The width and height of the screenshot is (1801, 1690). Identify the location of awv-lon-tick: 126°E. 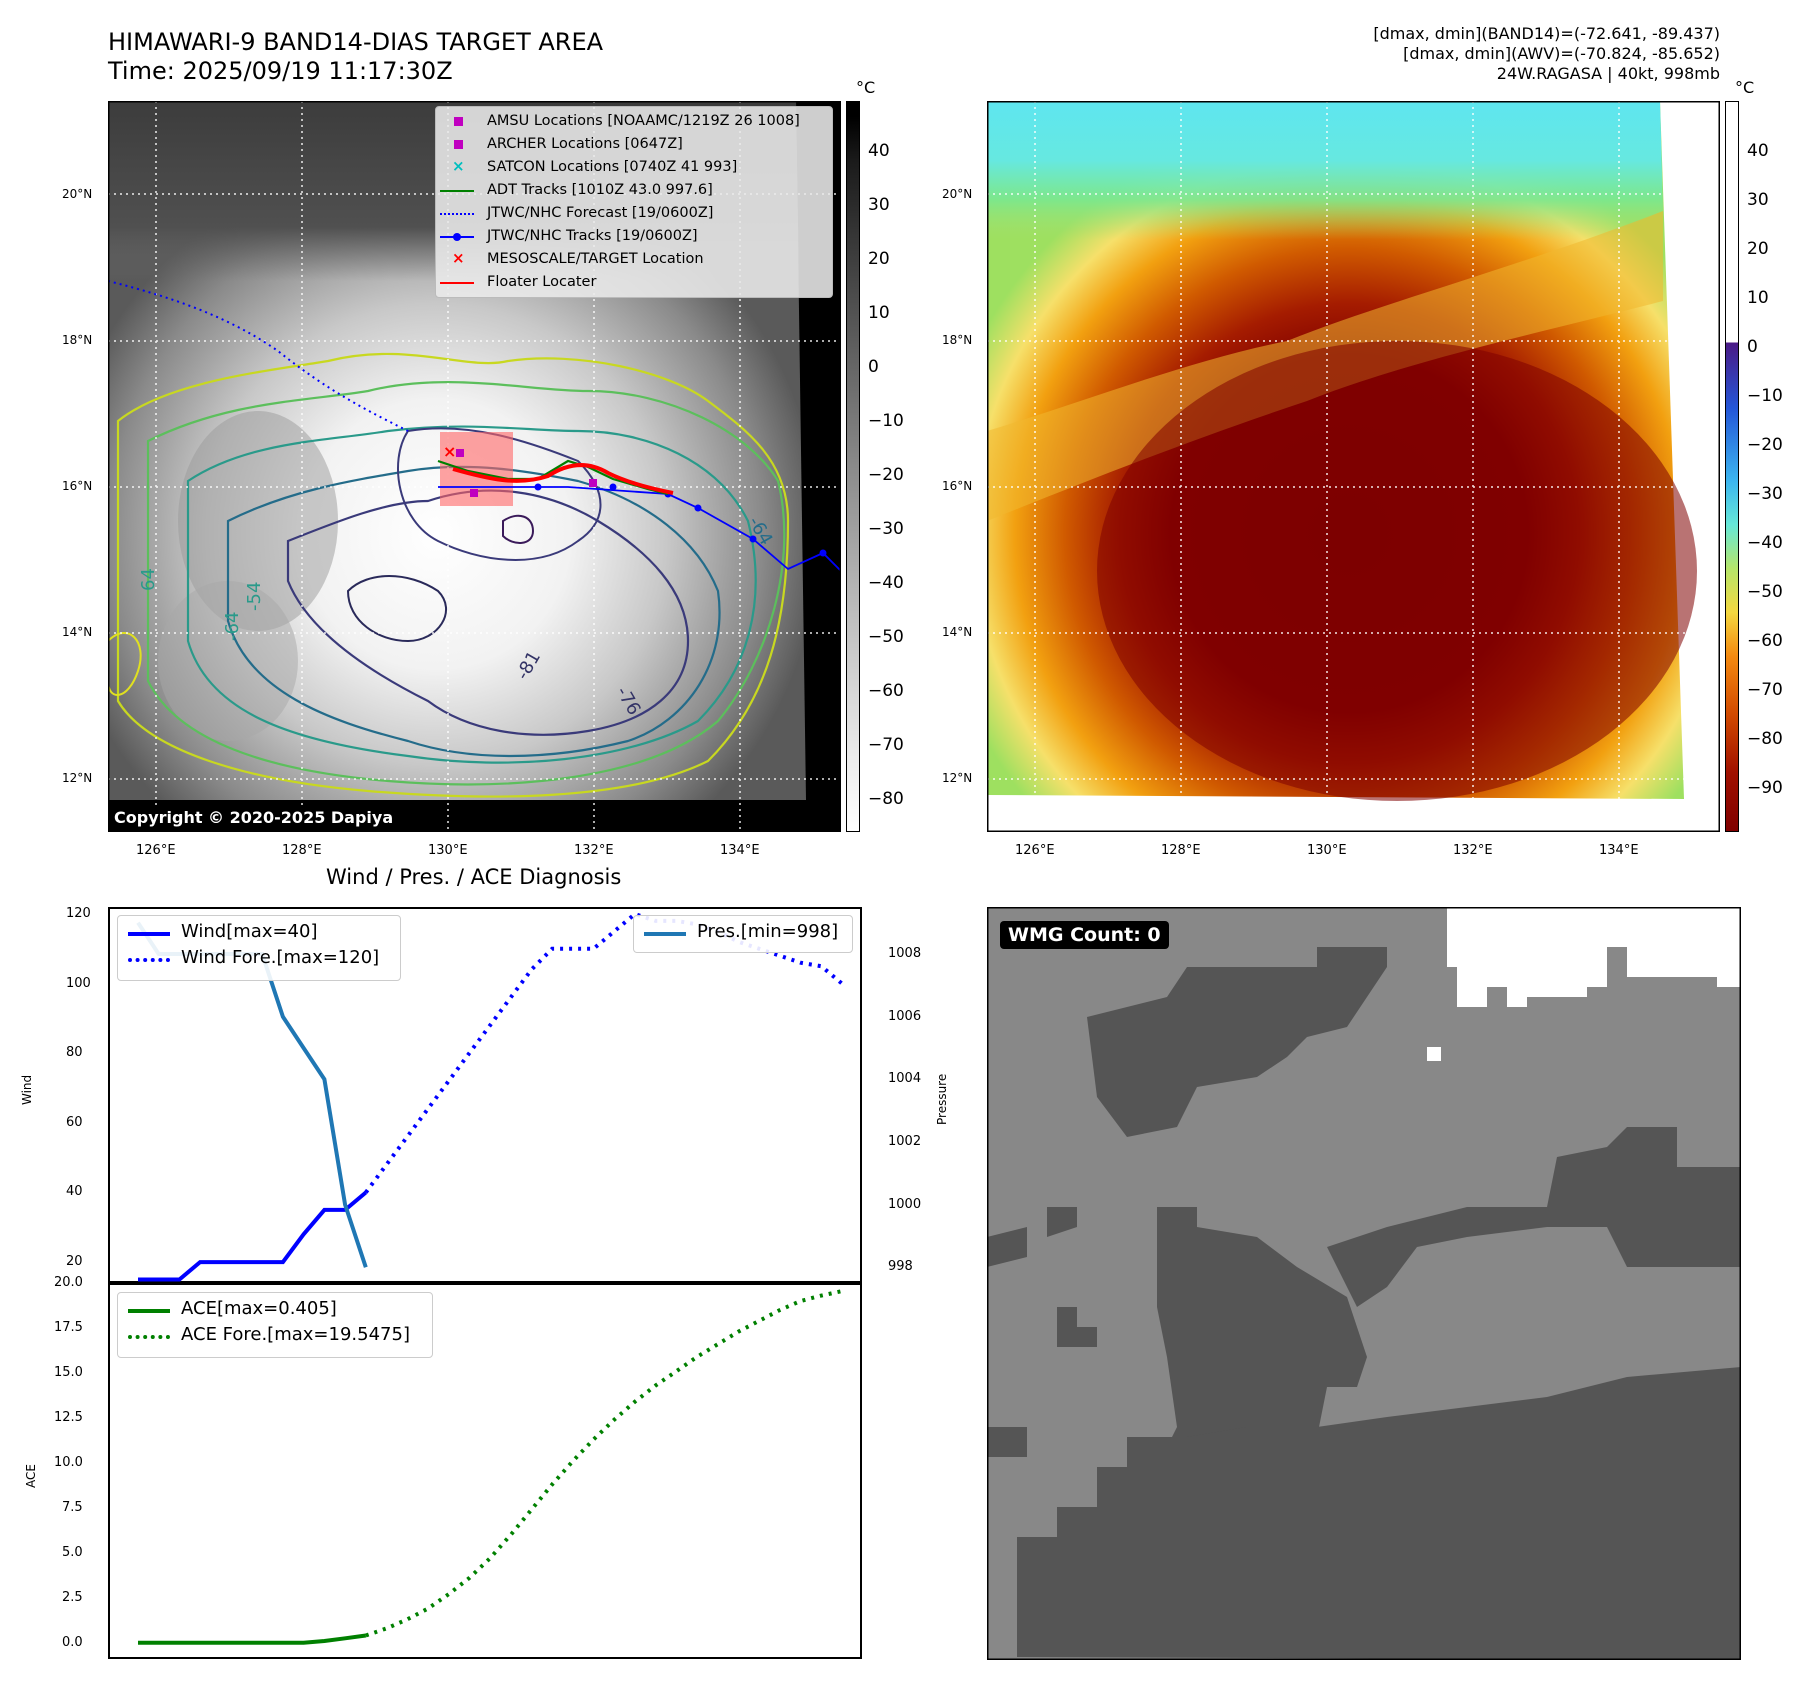
(1035, 850).